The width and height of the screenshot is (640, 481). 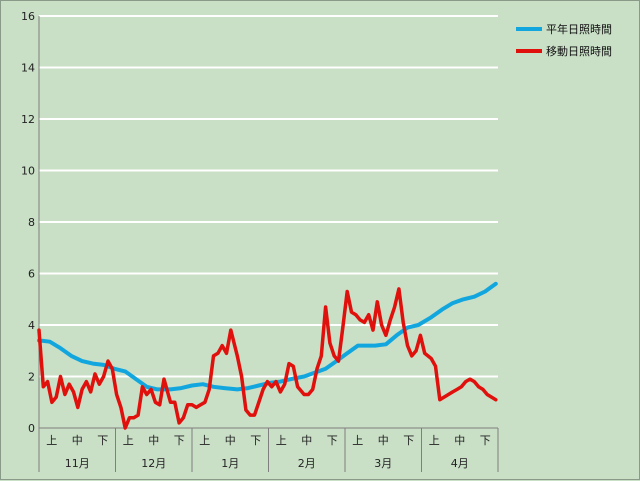 What do you see at coordinates (31, 325) in the screenshot?
I see `y-tick-label: 4` at bounding box center [31, 325].